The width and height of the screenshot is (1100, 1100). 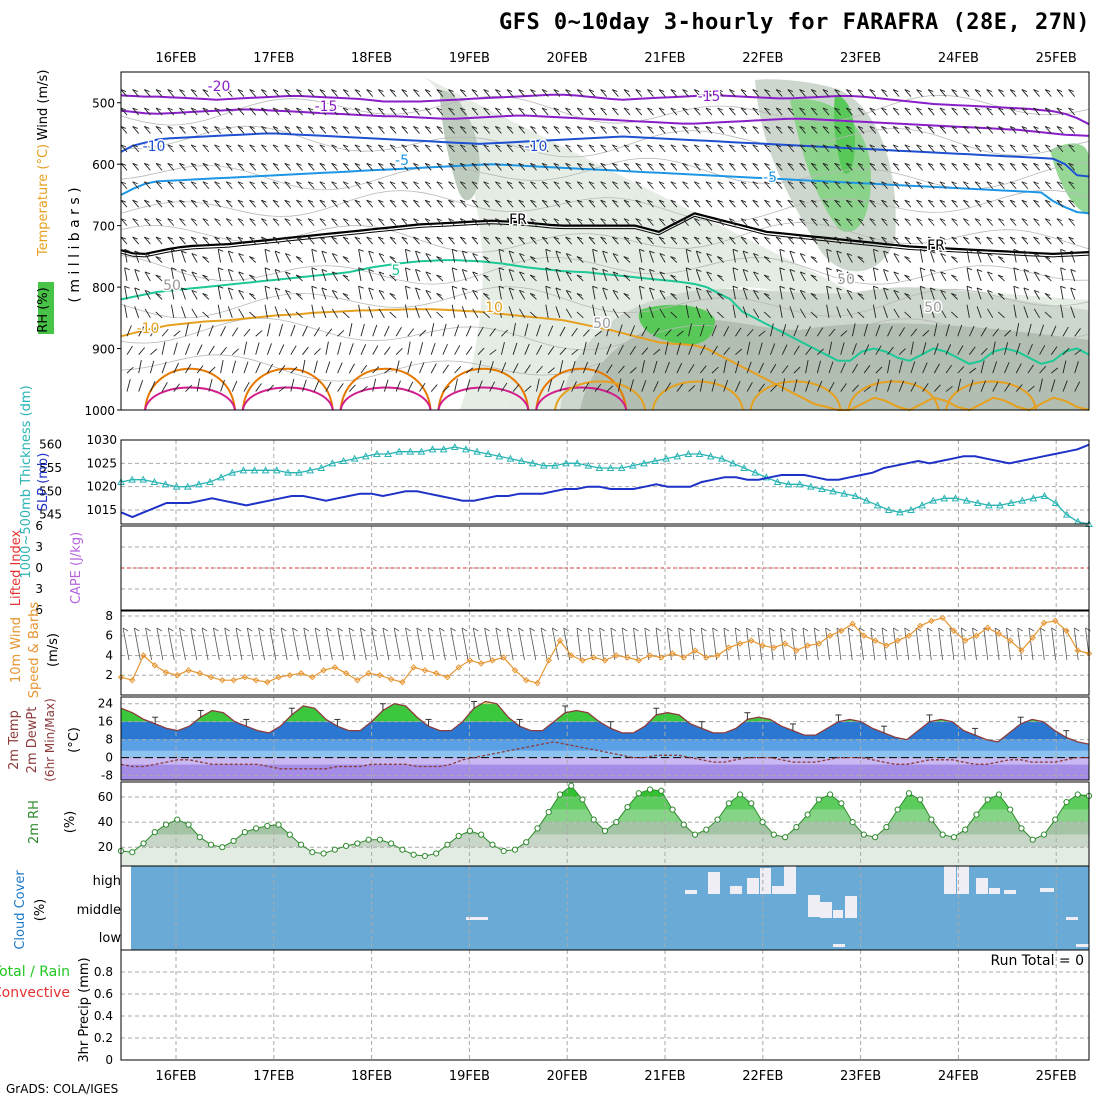 What do you see at coordinates (605, 189) in the screenshot?
I see `isotherm--5` at bounding box center [605, 189].